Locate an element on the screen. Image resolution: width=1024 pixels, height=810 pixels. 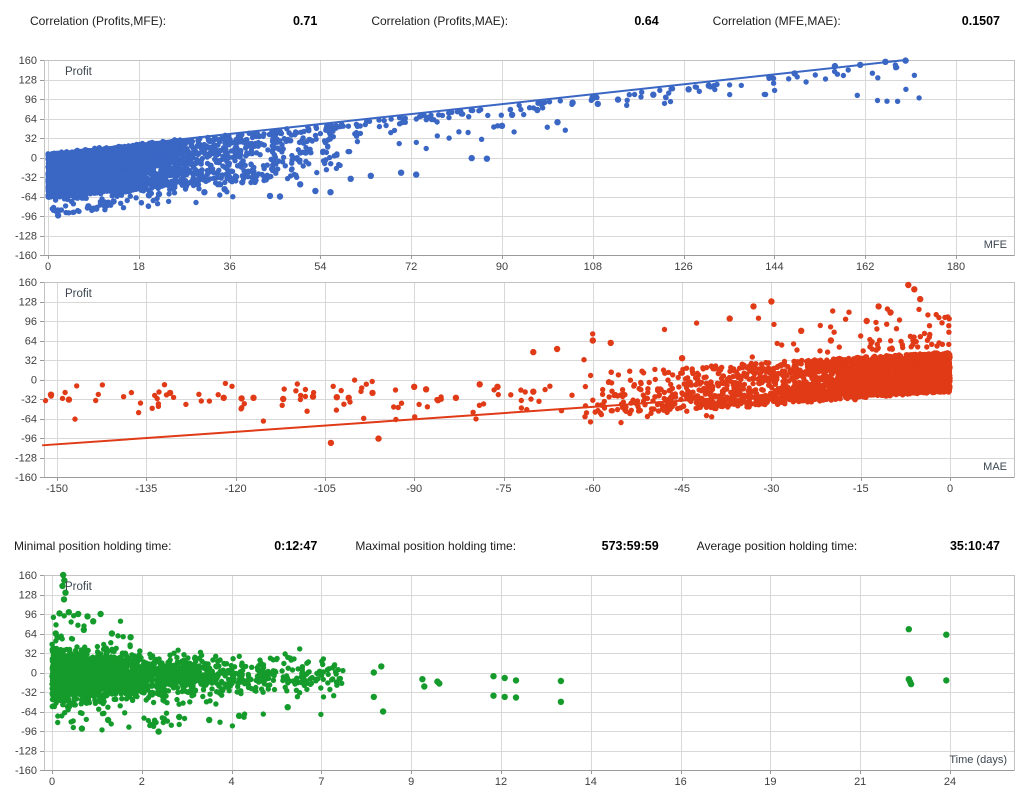
stat-min-holding-time: Minimal position holding time: 0:12:47 is located at coordinates (170, 546).